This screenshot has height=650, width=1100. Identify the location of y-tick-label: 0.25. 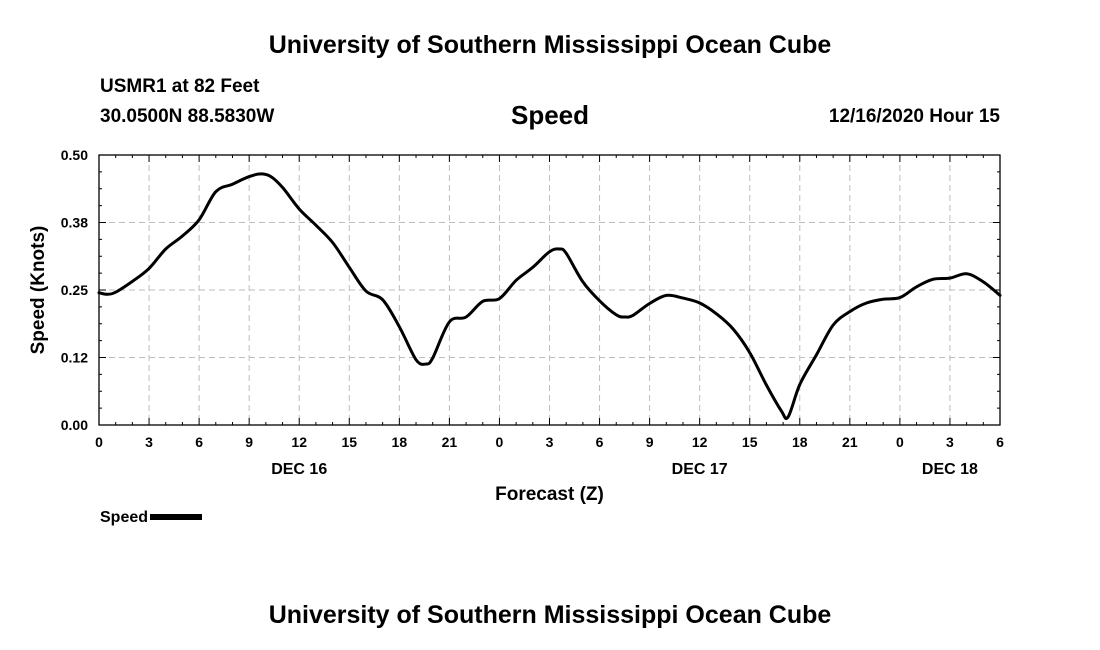
(74, 290).